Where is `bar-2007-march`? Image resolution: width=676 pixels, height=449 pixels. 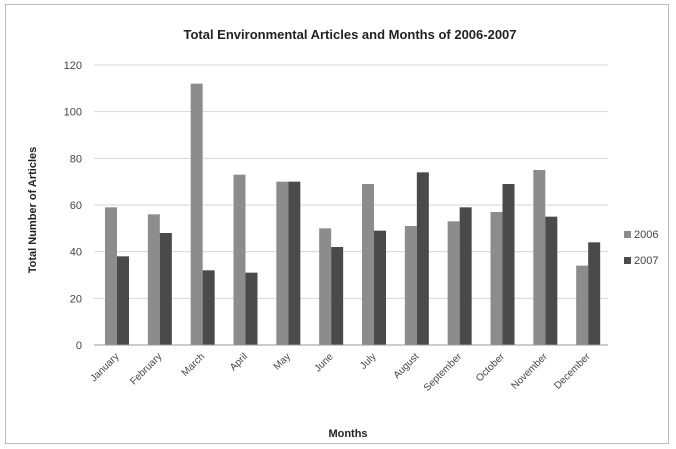 bar-2007-march is located at coordinates (208, 307).